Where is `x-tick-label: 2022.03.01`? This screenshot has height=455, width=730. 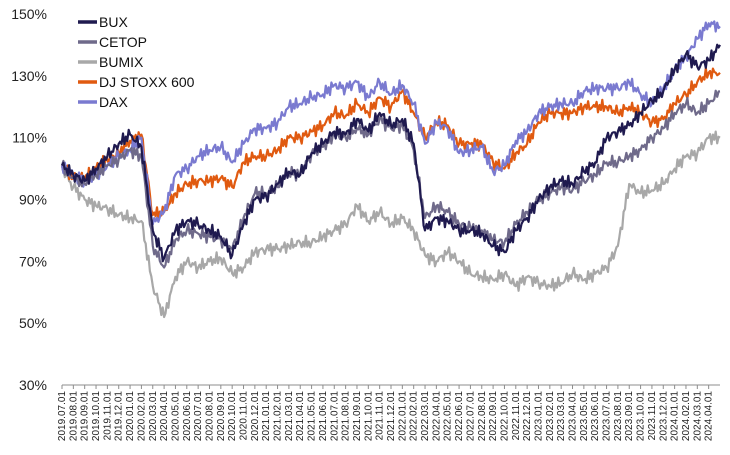
x-tick-label: 2022.03.01 is located at coordinates (425, 416).